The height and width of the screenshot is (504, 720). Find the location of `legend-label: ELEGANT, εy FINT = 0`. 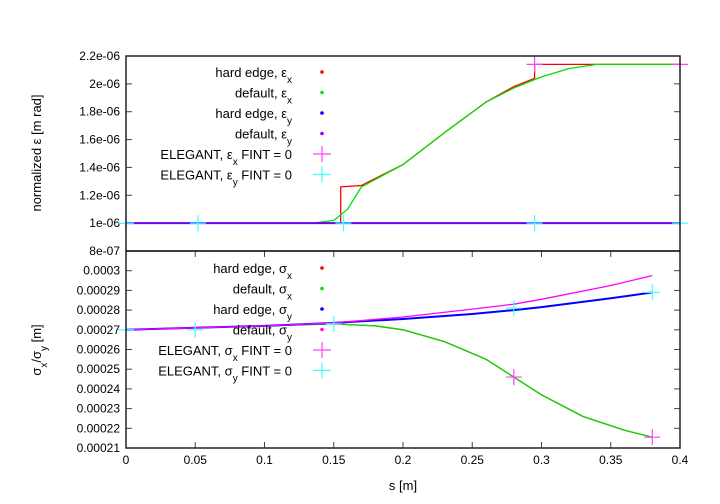

legend-label: ELEGANT, εy FINT = 0 is located at coordinates (226, 178).